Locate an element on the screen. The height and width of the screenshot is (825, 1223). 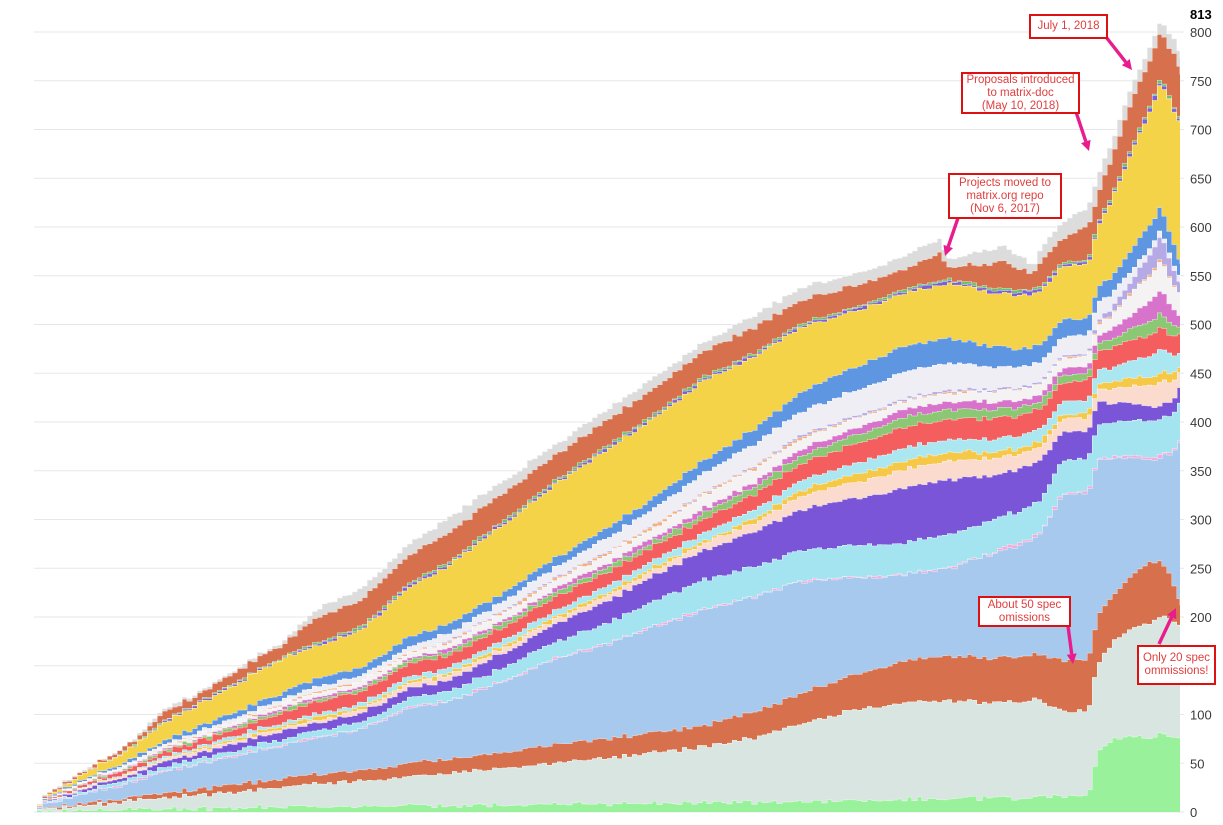
y-tick-label-200: 200 is located at coordinates (1201, 617).